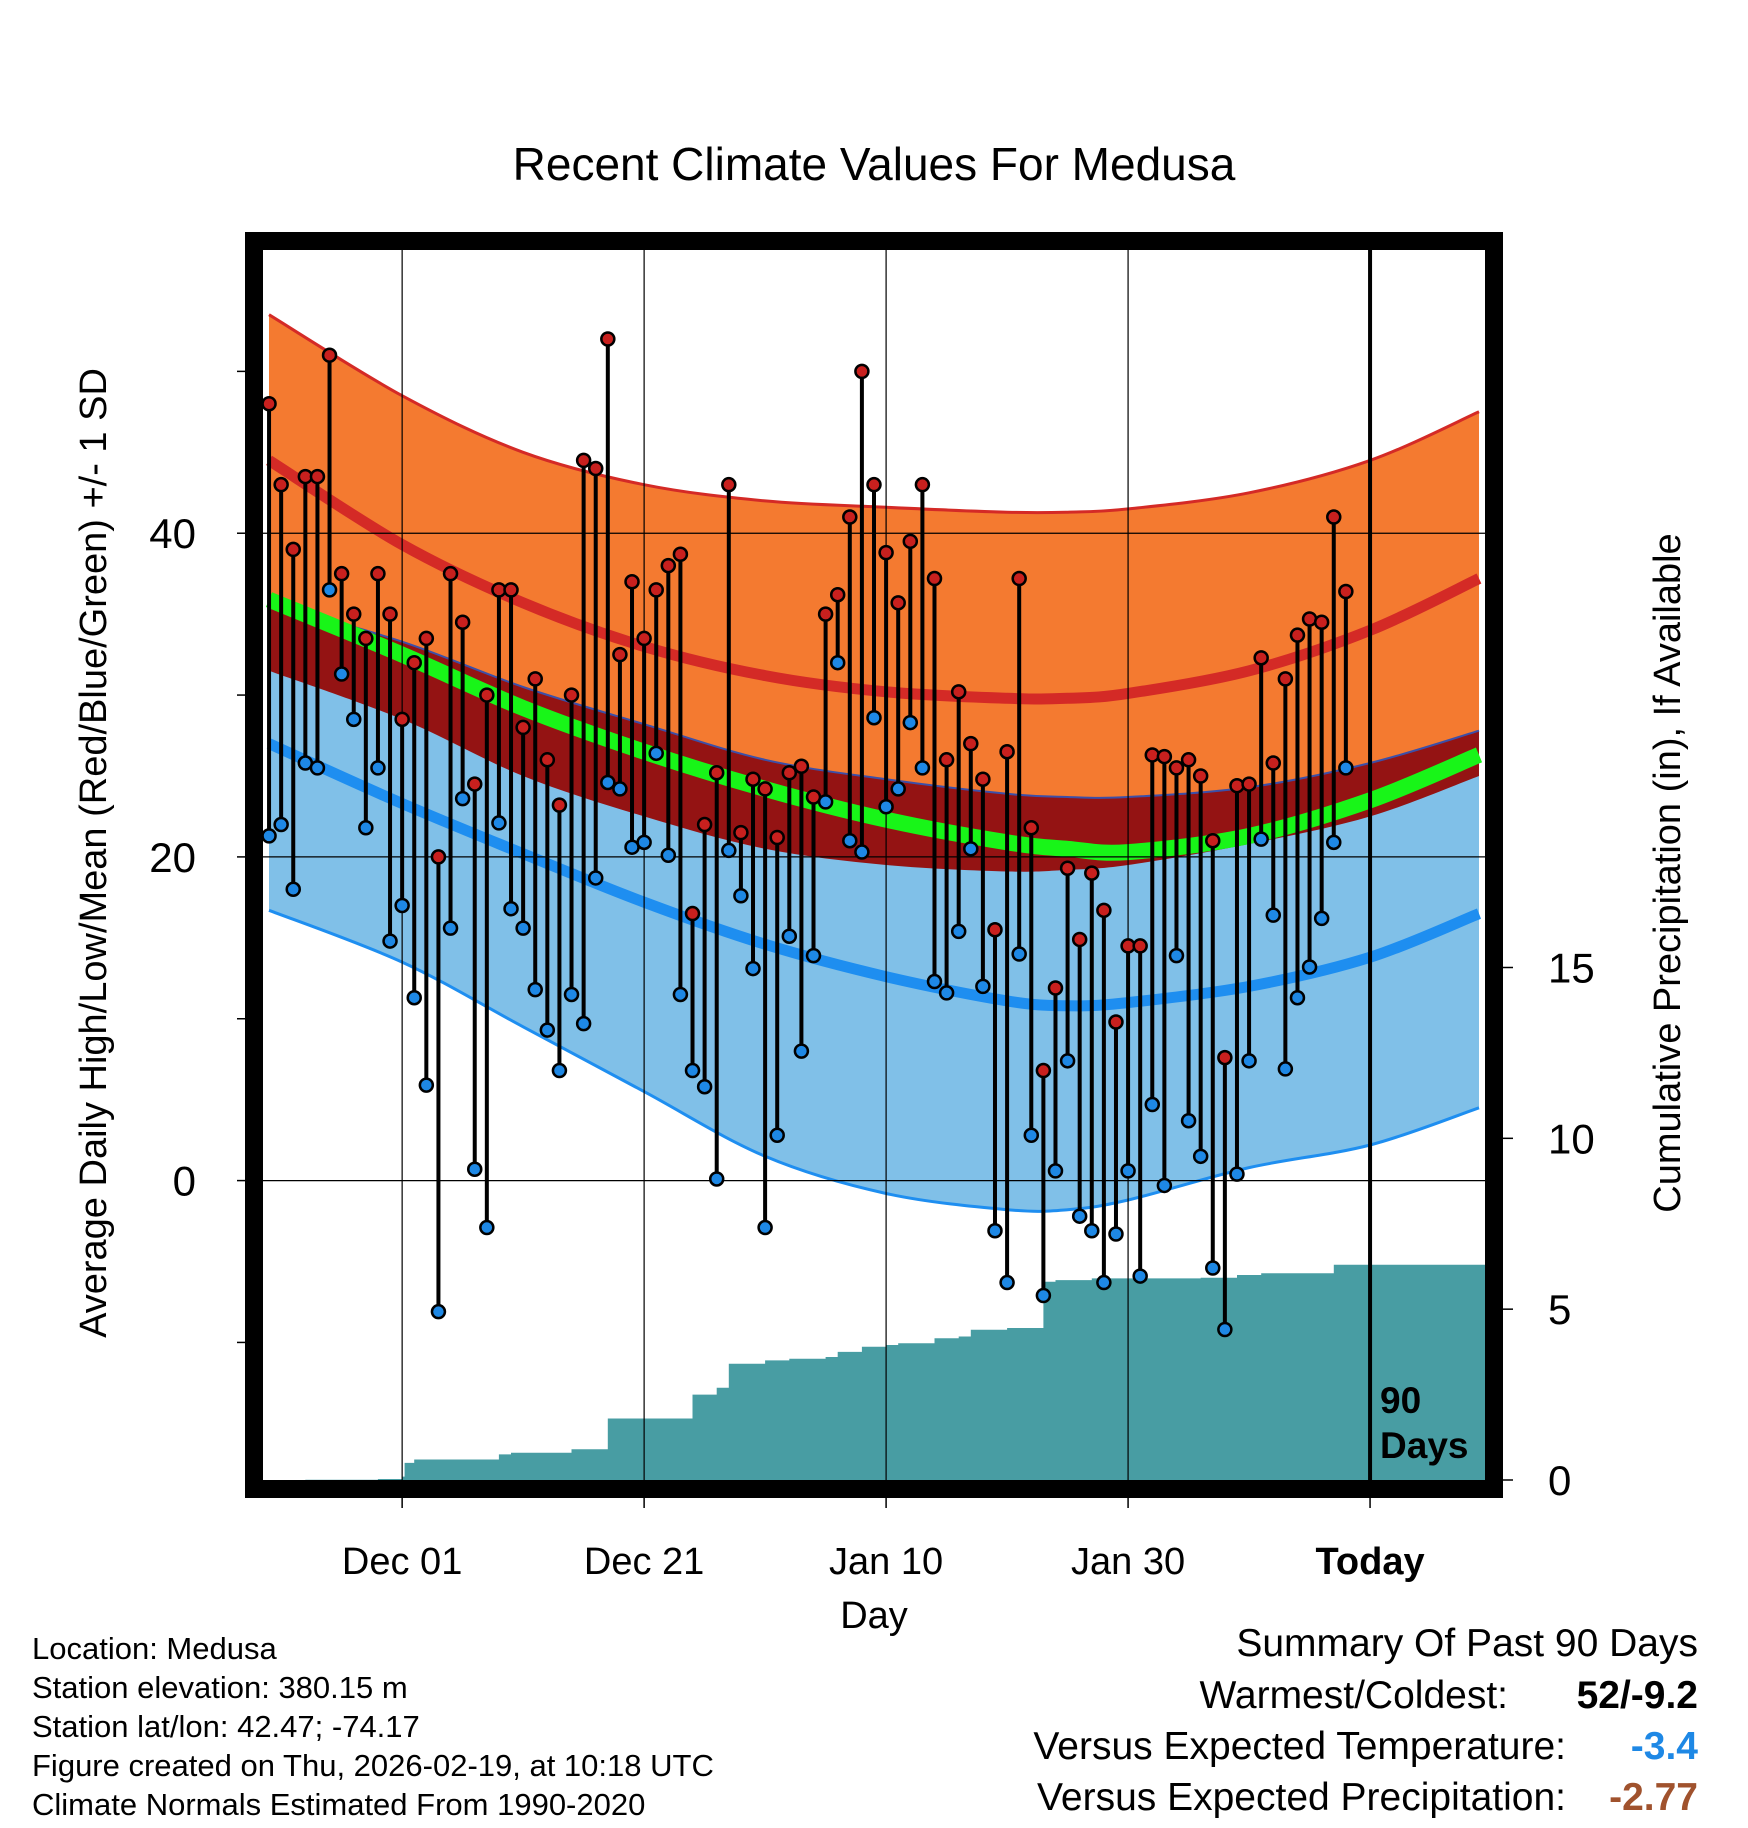 The image size is (1748, 1828). What do you see at coordinates (874, 164) in the screenshot?
I see `chart-title: Recent Climate Values For Medusa` at bounding box center [874, 164].